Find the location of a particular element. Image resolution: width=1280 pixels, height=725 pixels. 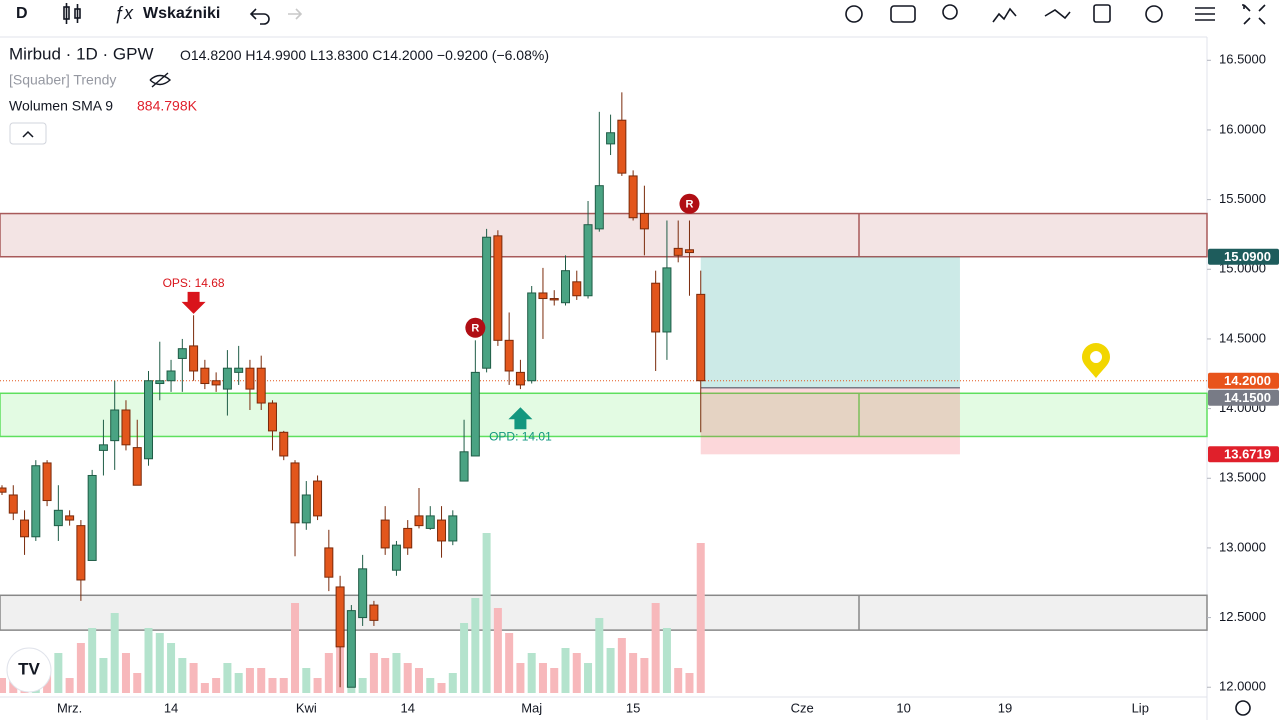

price-tag-label: 14.2000 is located at coordinates (1247, 380).